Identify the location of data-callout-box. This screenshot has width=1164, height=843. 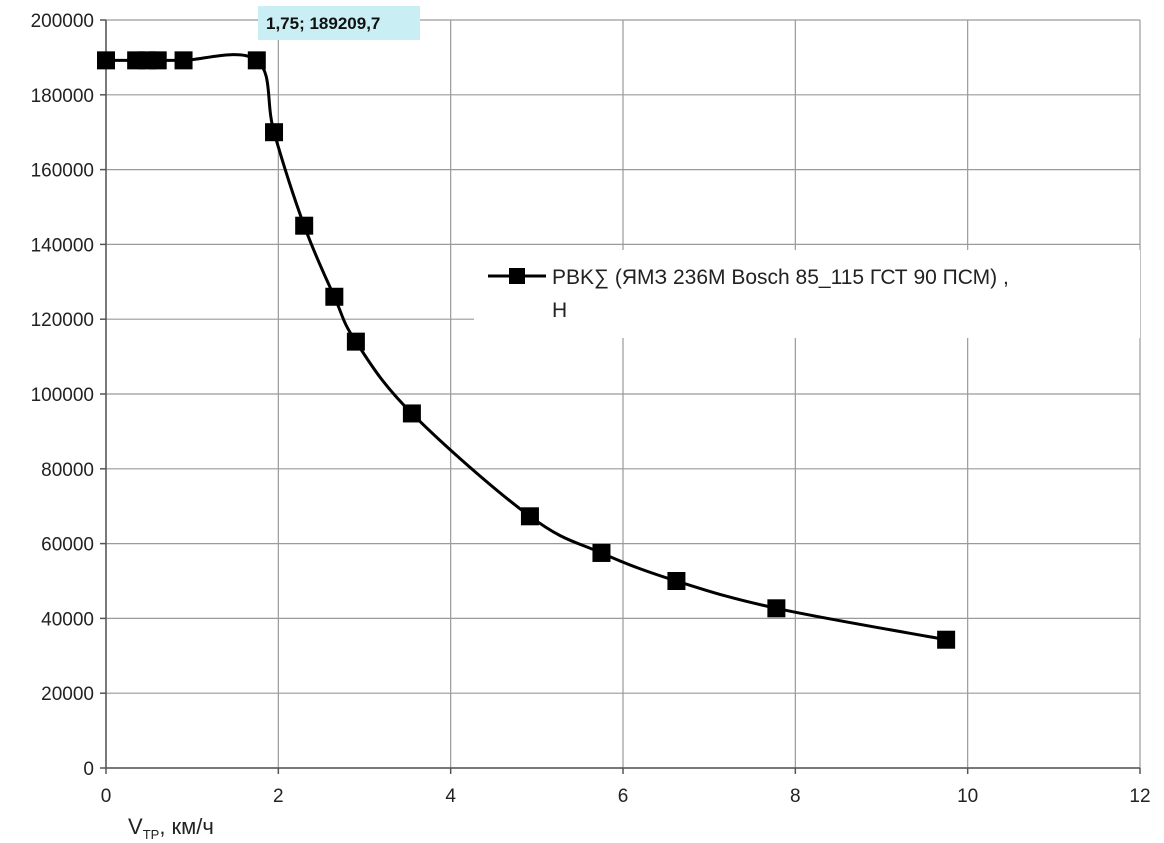
(339, 23).